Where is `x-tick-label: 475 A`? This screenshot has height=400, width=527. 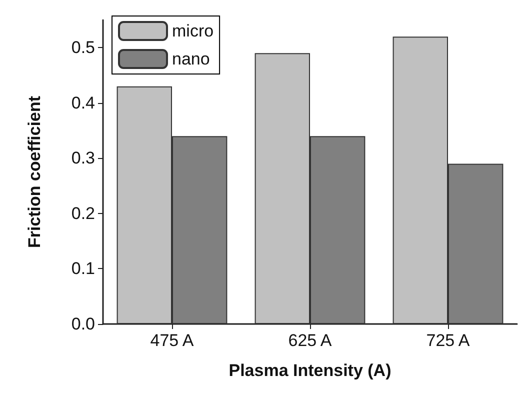
x-tick-label: 475 A is located at coordinates (172, 340).